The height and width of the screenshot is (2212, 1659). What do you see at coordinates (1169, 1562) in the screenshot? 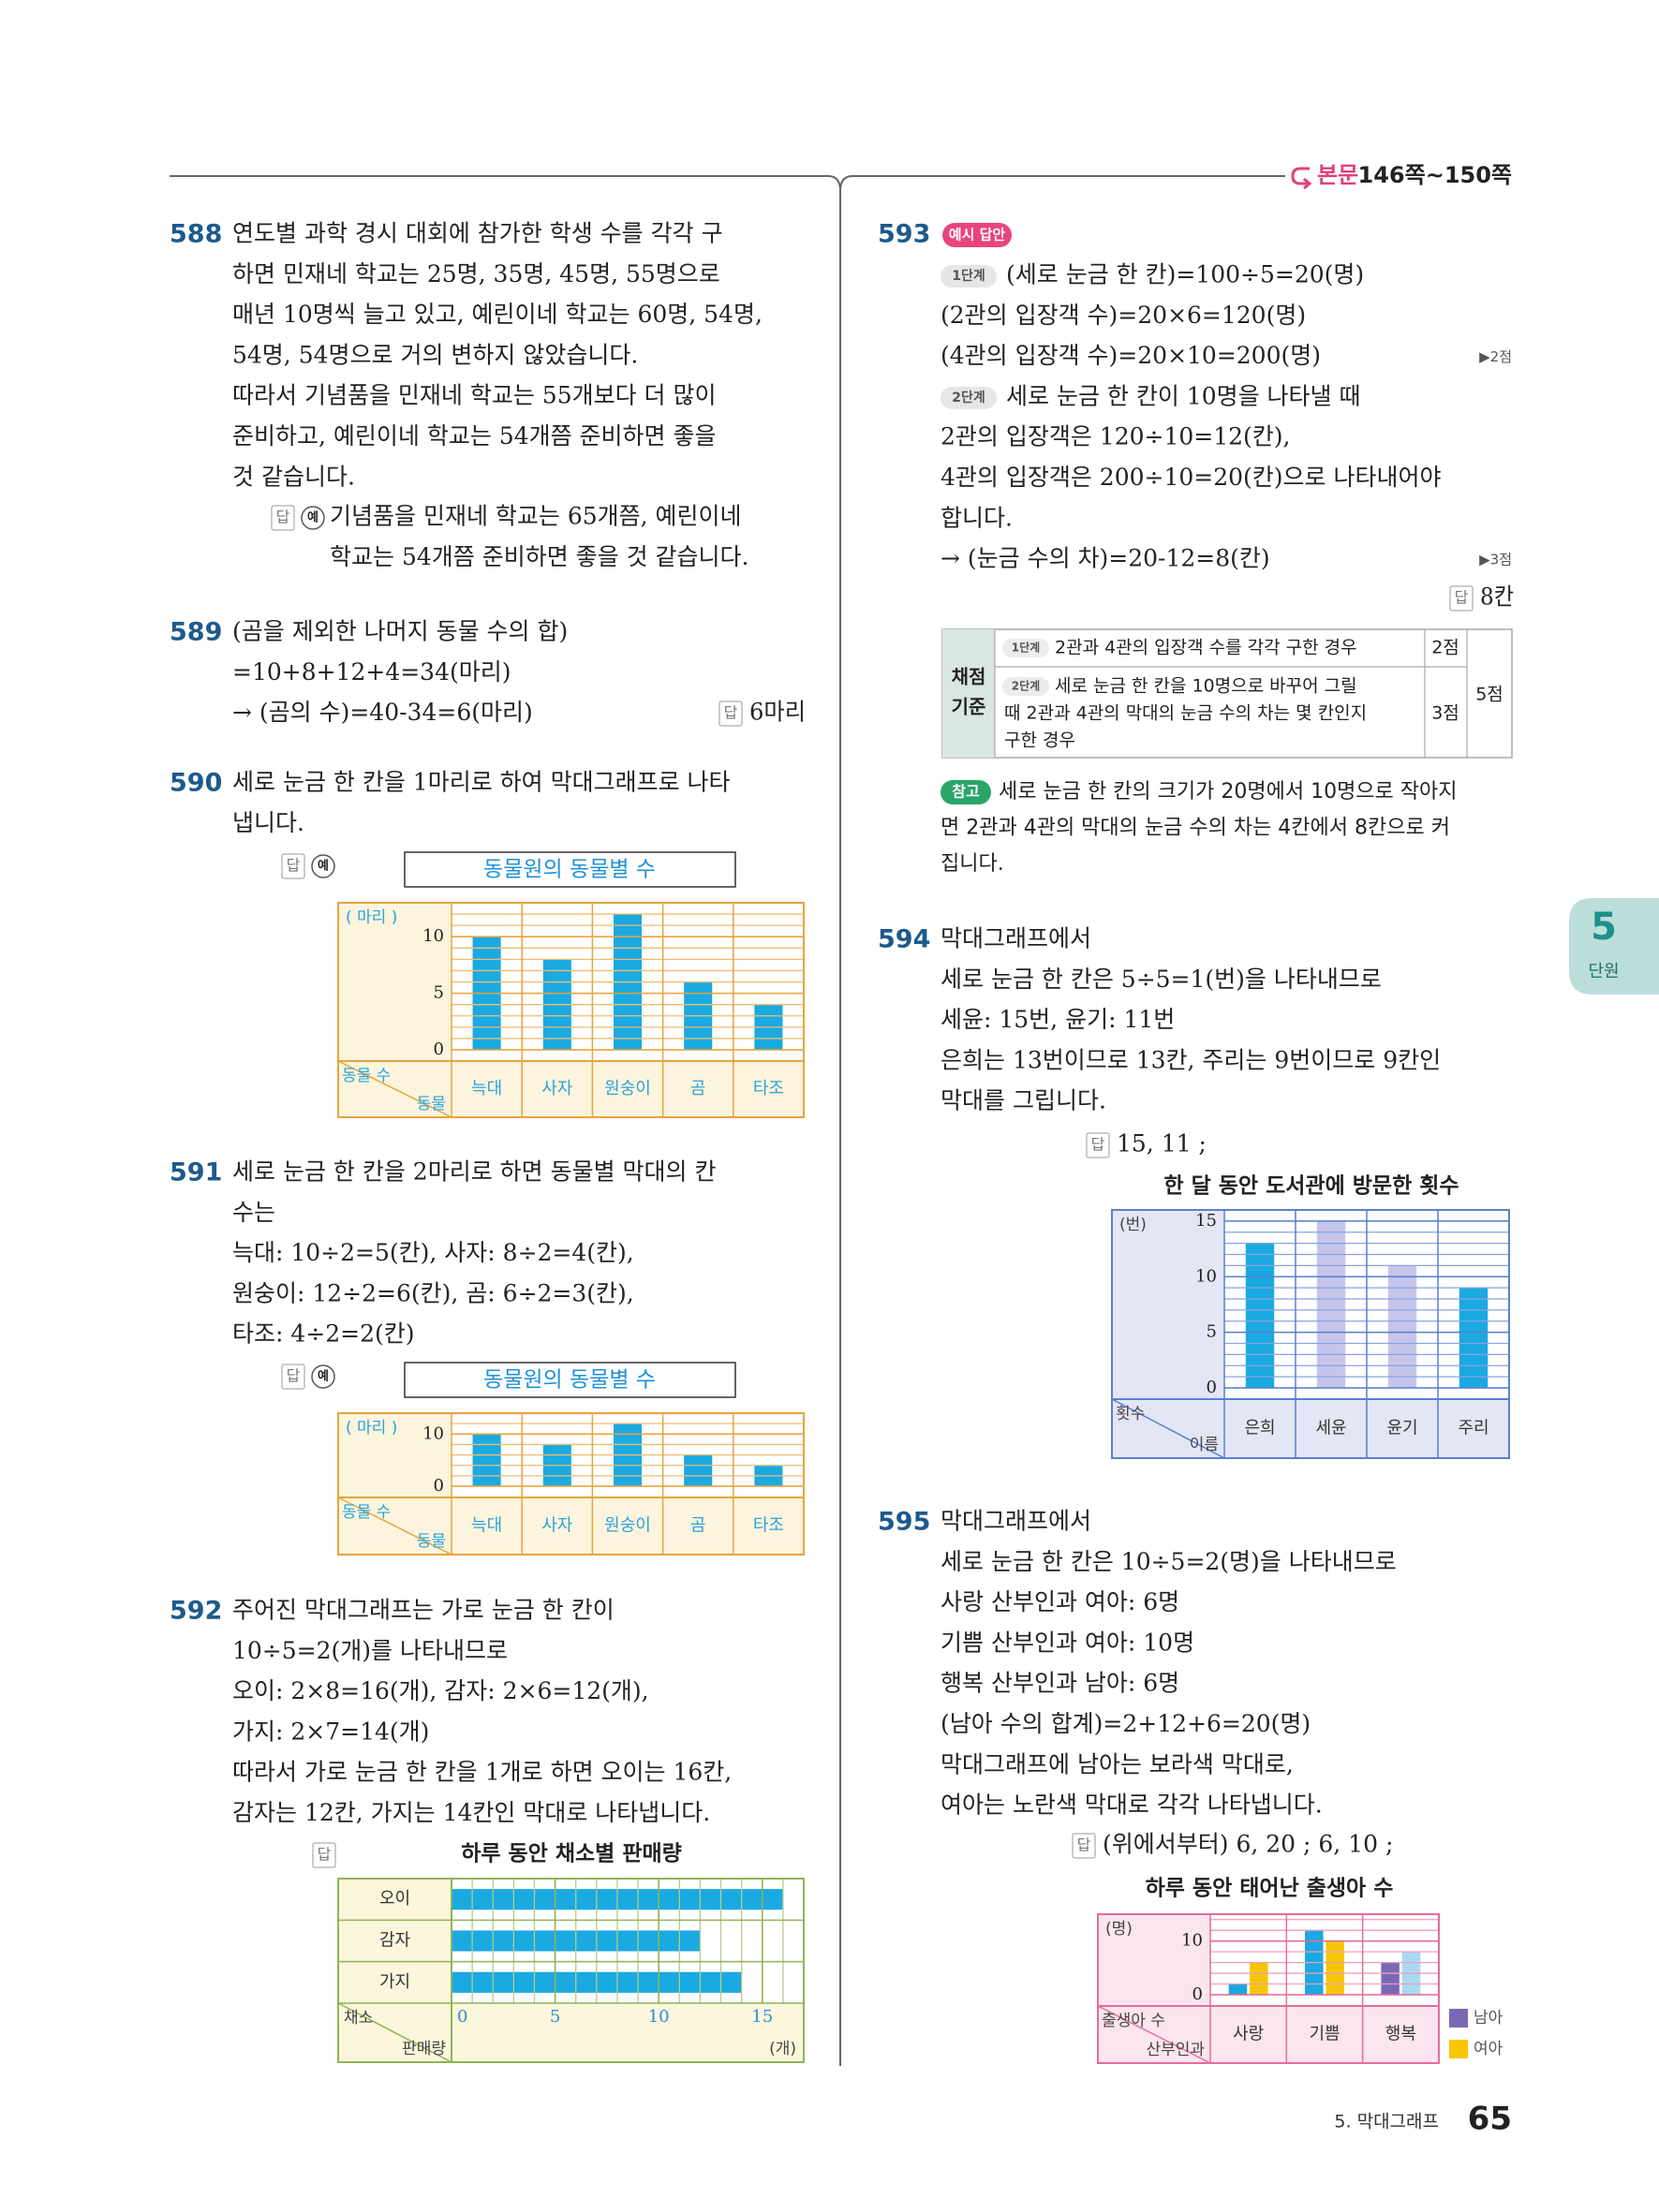
I see `body-line: 세로 눈금 한 칸은 10÷5=2(명)을 나타내므로` at bounding box center [1169, 1562].